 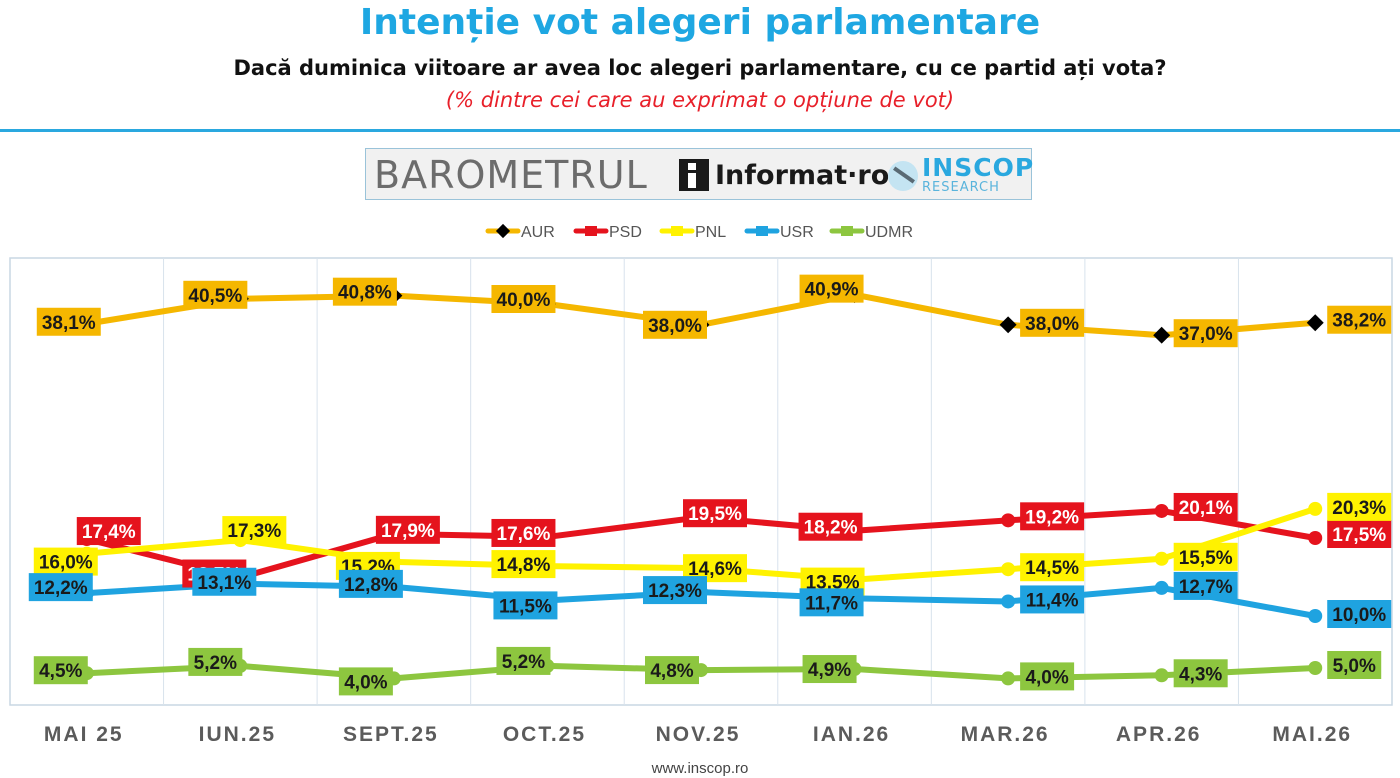 What do you see at coordinates (525, 606) in the screenshot?
I see `data-label-text: 11,5%` at bounding box center [525, 606].